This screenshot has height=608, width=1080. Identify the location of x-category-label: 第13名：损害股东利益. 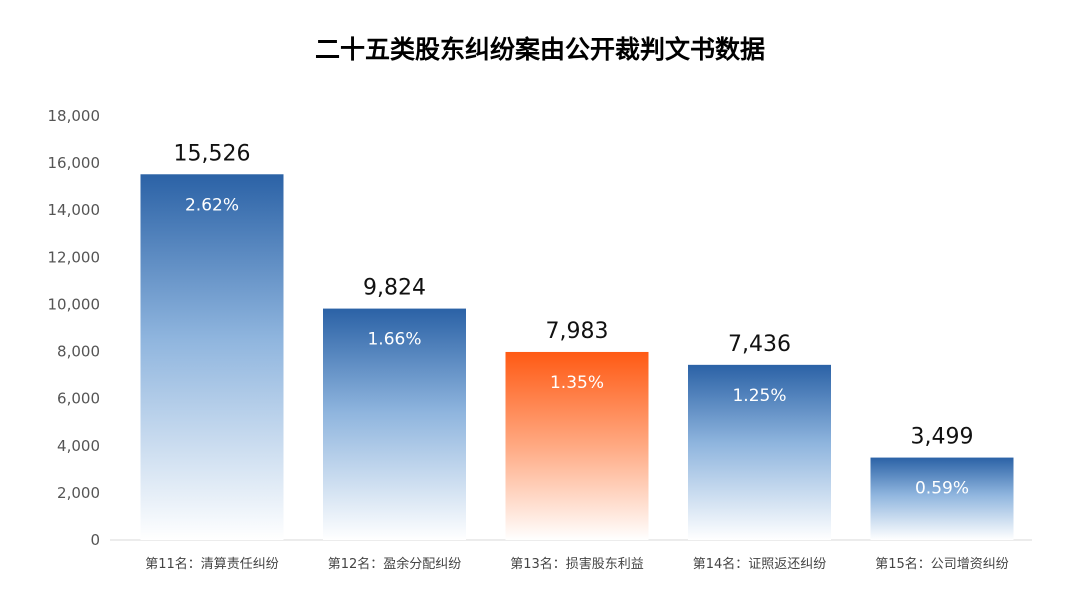
(577, 564).